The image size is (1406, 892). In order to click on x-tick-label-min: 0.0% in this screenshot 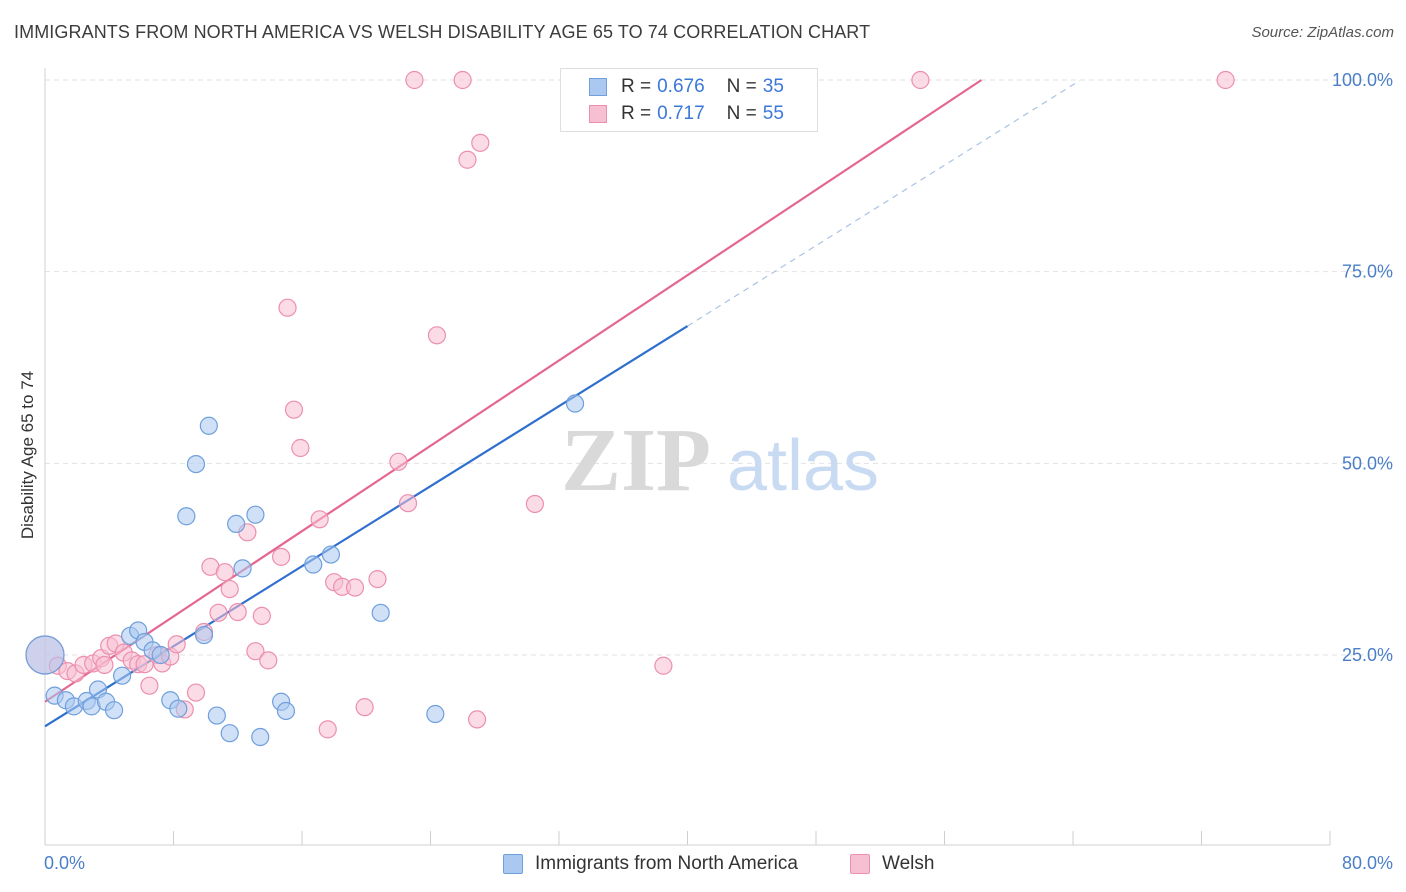, I will do `click(64, 863)`.